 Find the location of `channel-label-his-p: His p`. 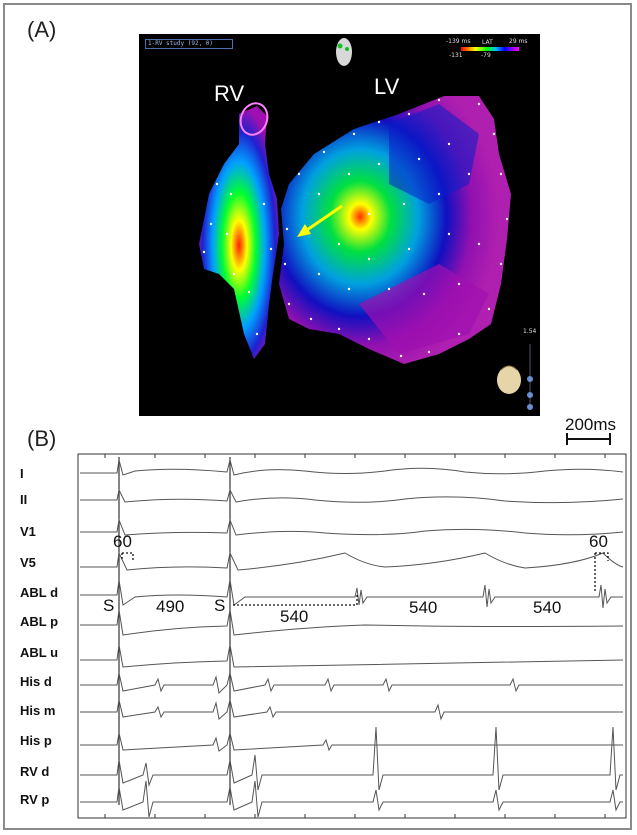

channel-label-his-p: His p is located at coordinates (36, 740).